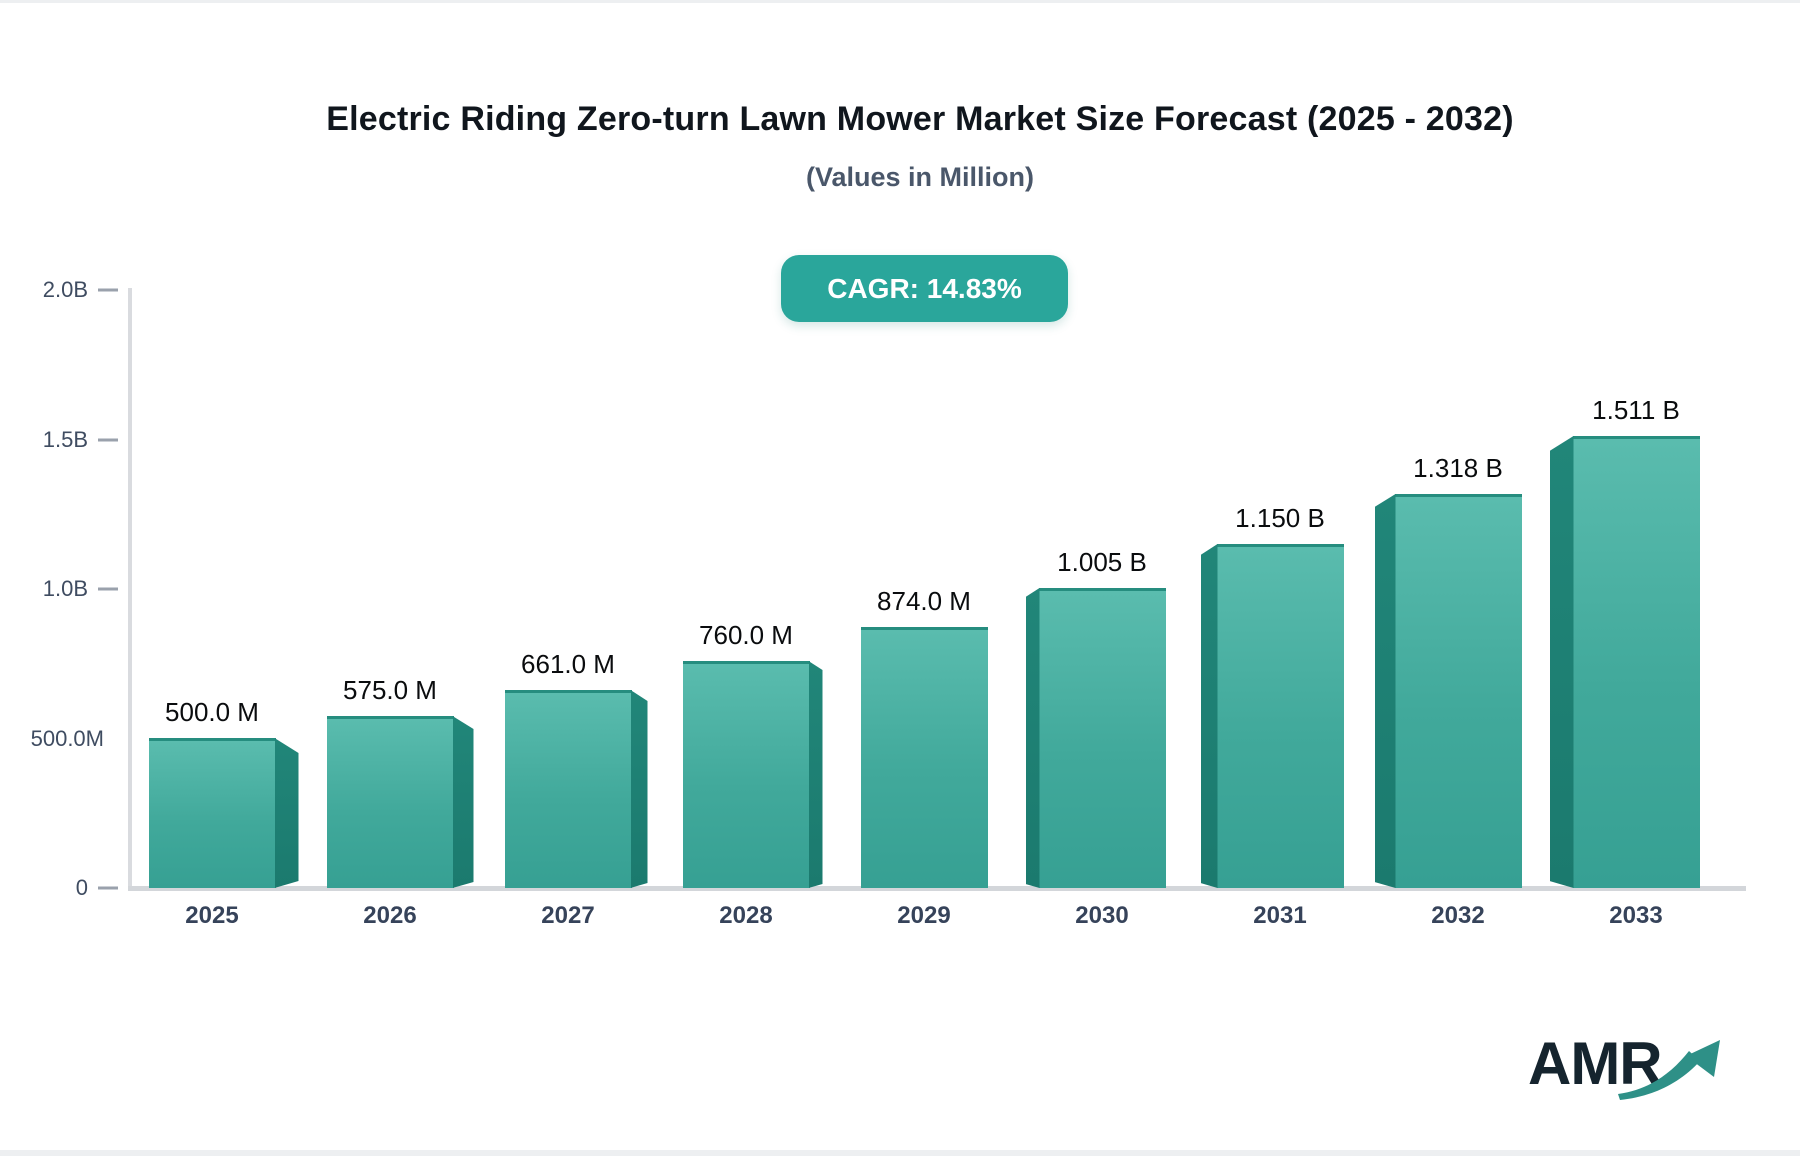  Describe the element at coordinates (900, 1) in the screenshot. I see `top-edge-divider` at that location.